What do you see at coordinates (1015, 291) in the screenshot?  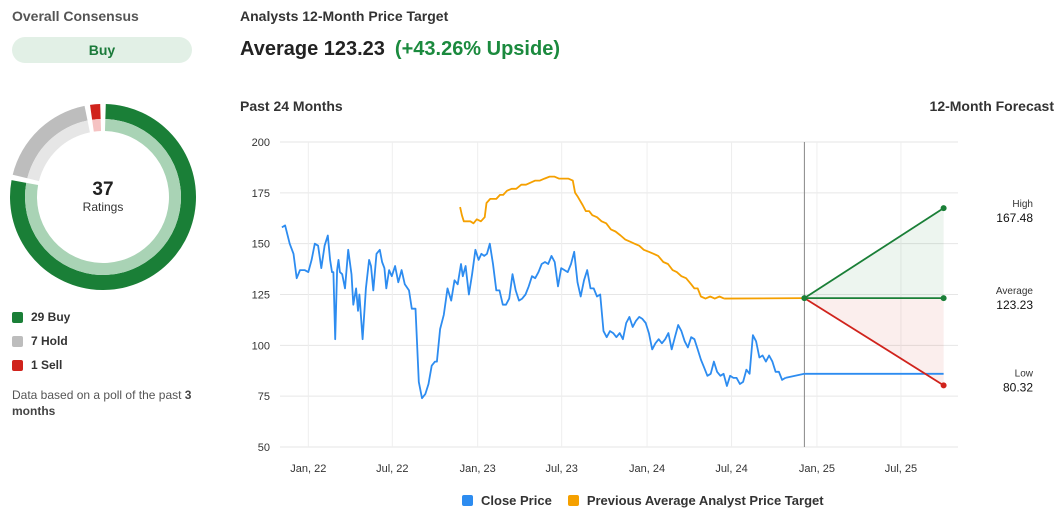 I see `forecast-average-label: Average` at bounding box center [1015, 291].